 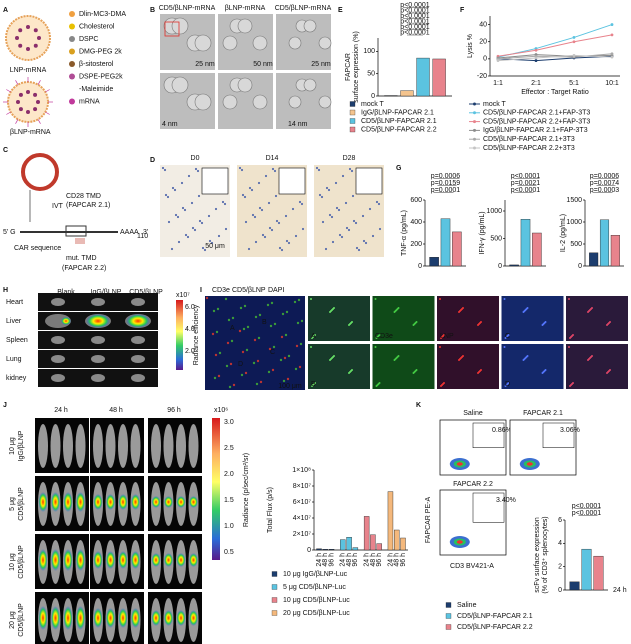 What do you see at coordinates (274, 587) in the screenshot?
I see `legend-swatch` at bounding box center [274, 587].